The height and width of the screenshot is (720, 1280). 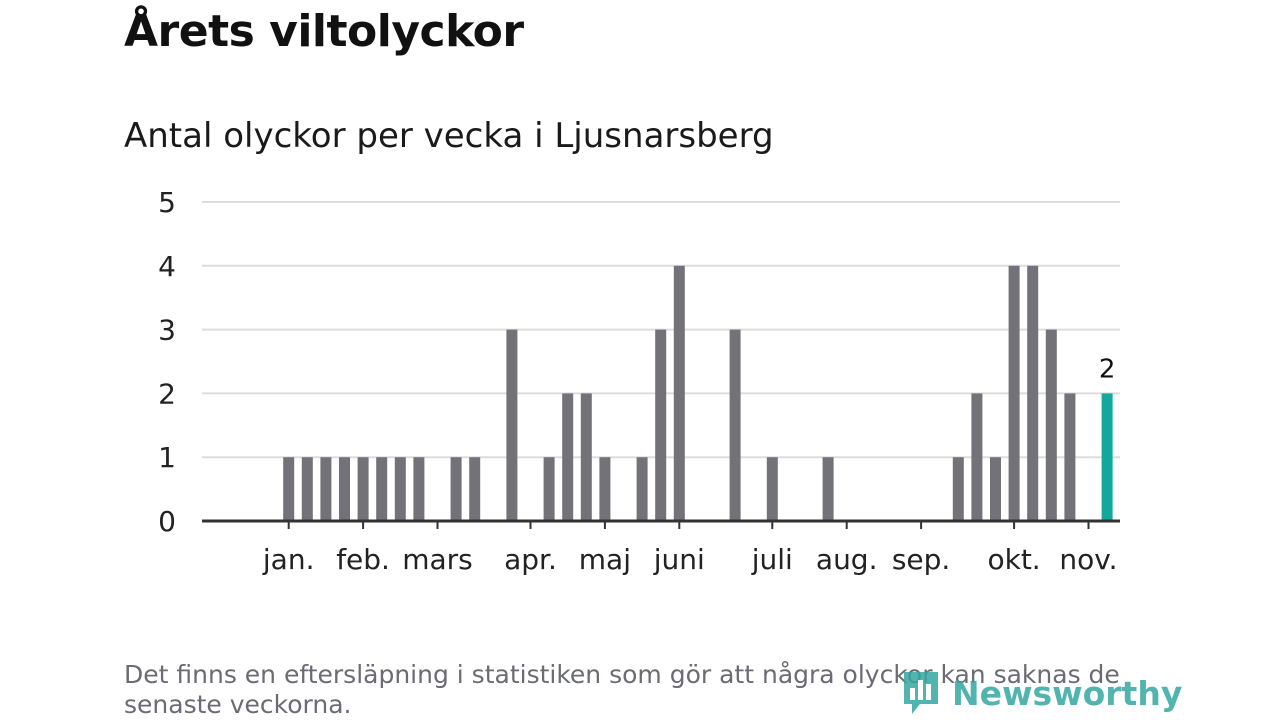 What do you see at coordinates (167, 266) in the screenshot?
I see `y-tick-label: 4` at bounding box center [167, 266].